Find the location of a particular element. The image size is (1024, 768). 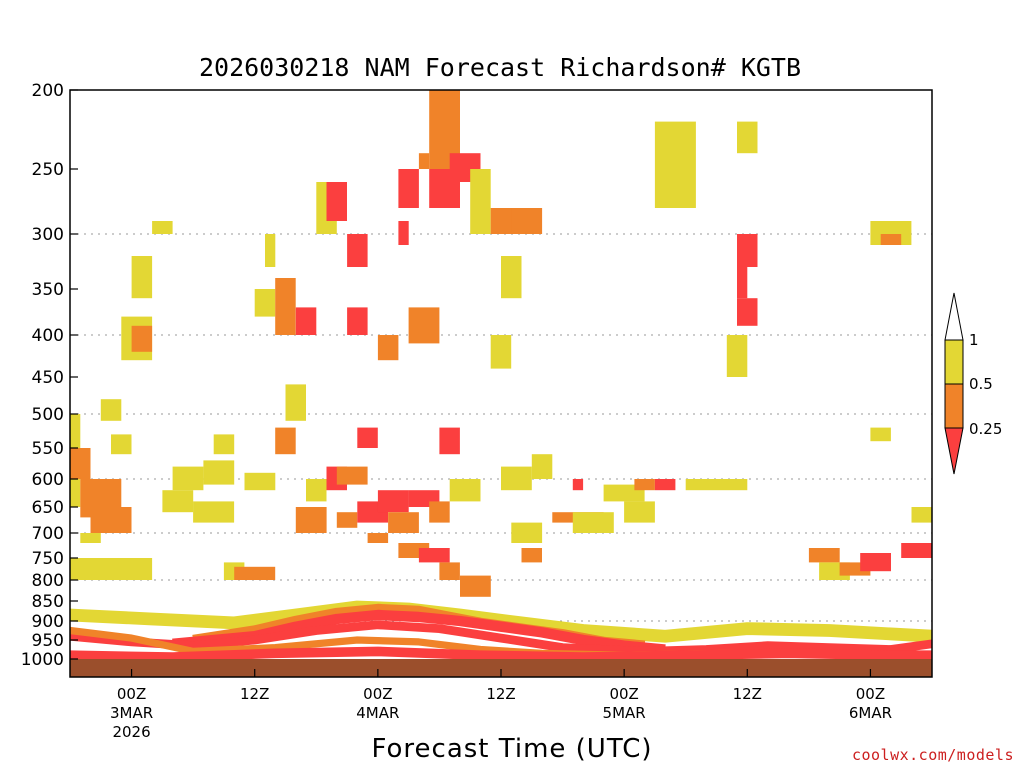

y-tick-label: 450 is located at coordinates (48, 378).